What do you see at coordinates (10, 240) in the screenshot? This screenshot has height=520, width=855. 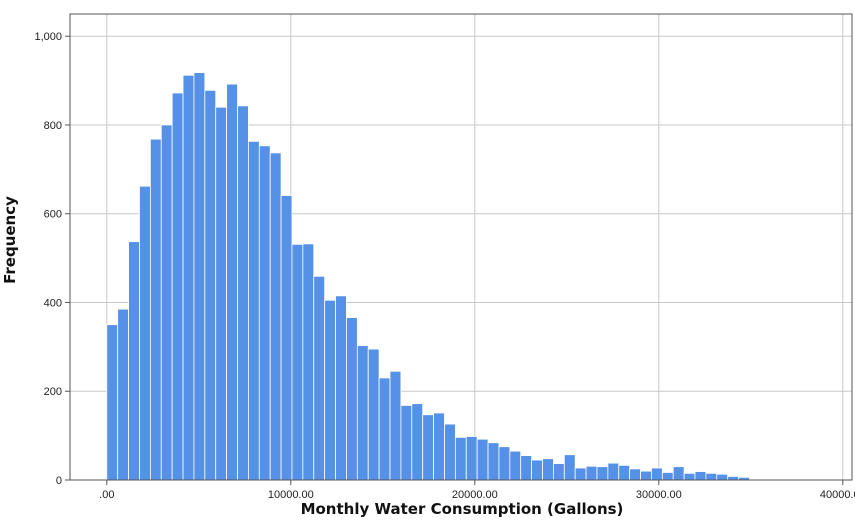 I see `y-axis-title: Frequency` at bounding box center [10, 240].